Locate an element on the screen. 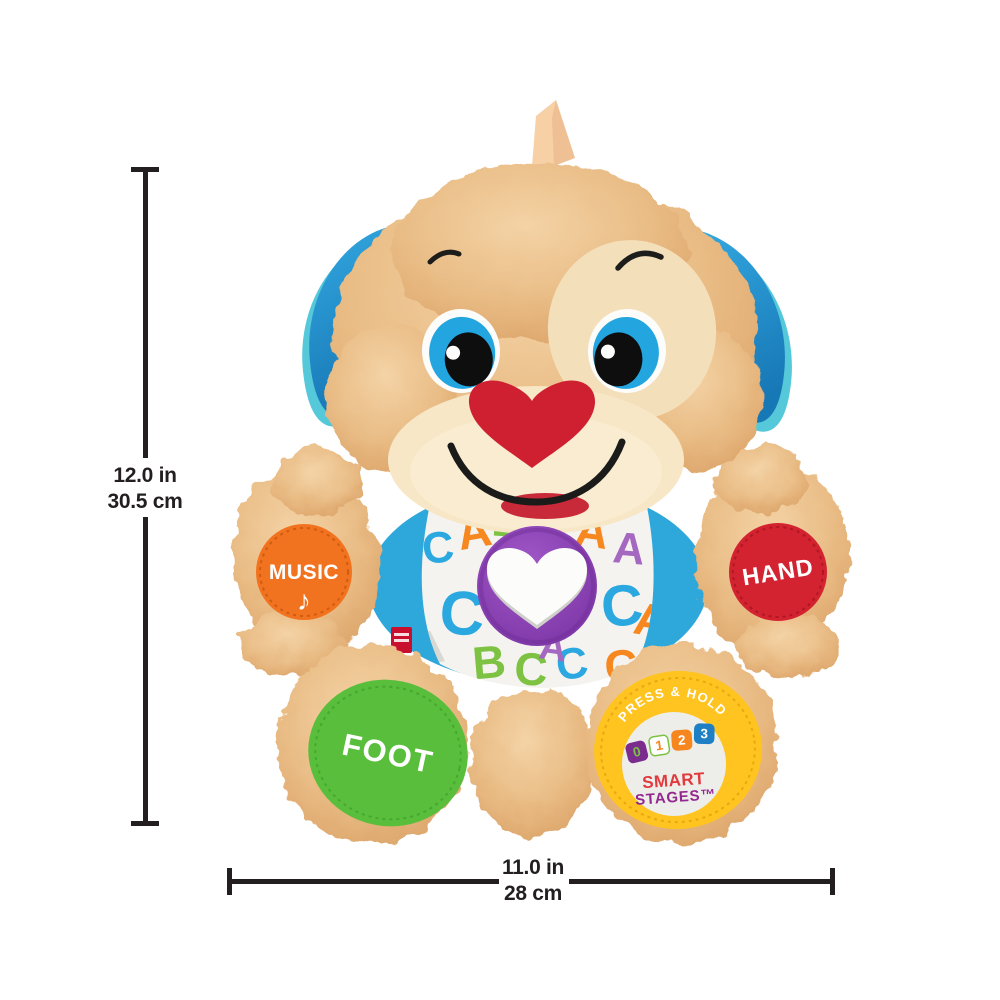 The height and width of the screenshot is (1000, 1000). horizontal-dimension-cm: 28 cm is located at coordinates (533, 893).